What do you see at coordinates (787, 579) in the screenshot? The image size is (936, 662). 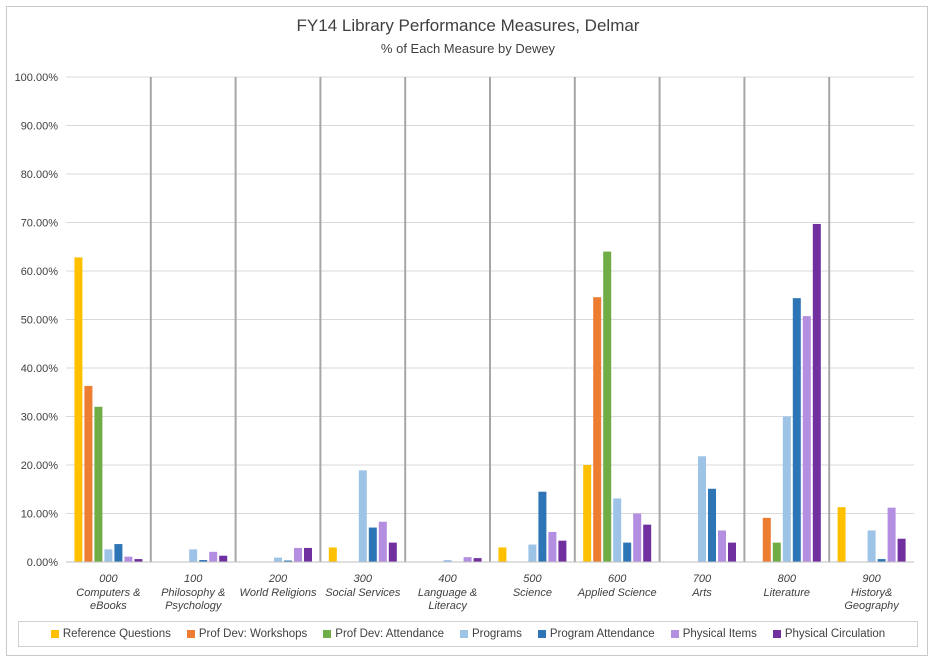 I see `x-category-code: 800` at bounding box center [787, 579].